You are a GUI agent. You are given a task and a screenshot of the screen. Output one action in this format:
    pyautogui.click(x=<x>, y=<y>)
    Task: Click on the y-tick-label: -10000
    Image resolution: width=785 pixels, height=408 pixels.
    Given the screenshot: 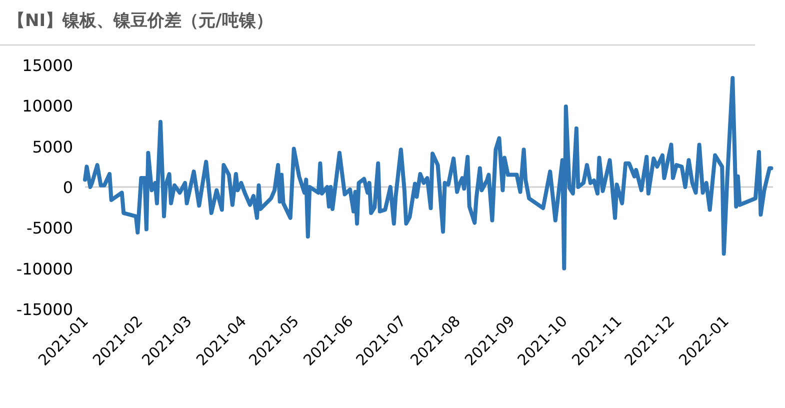 What is the action you would take?
    pyautogui.click(x=44, y=268)
    